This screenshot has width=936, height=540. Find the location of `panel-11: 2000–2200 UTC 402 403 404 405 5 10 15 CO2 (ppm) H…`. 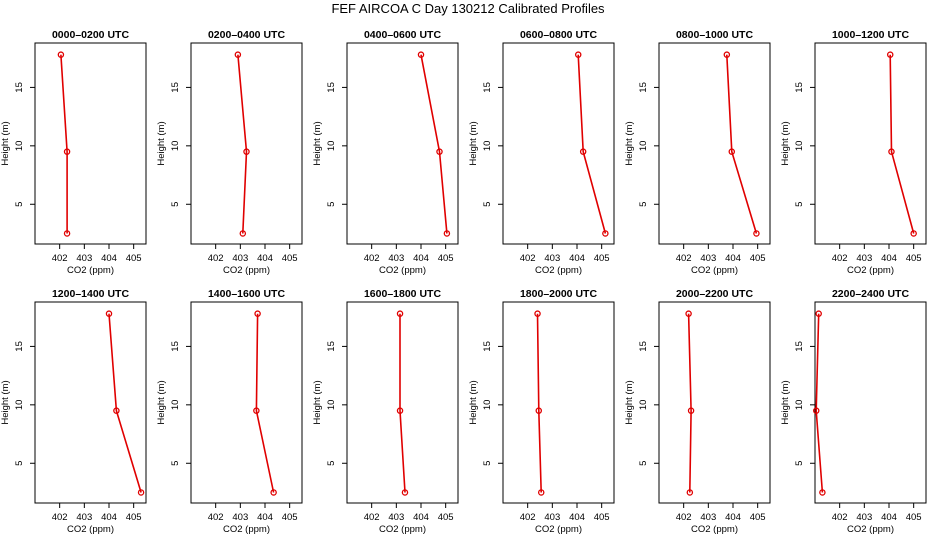

panel-11: 2000–2200 UTC 402 403 404 405 5 10 15 CO2 (ppm) H… is located at coordinates (697, 411).